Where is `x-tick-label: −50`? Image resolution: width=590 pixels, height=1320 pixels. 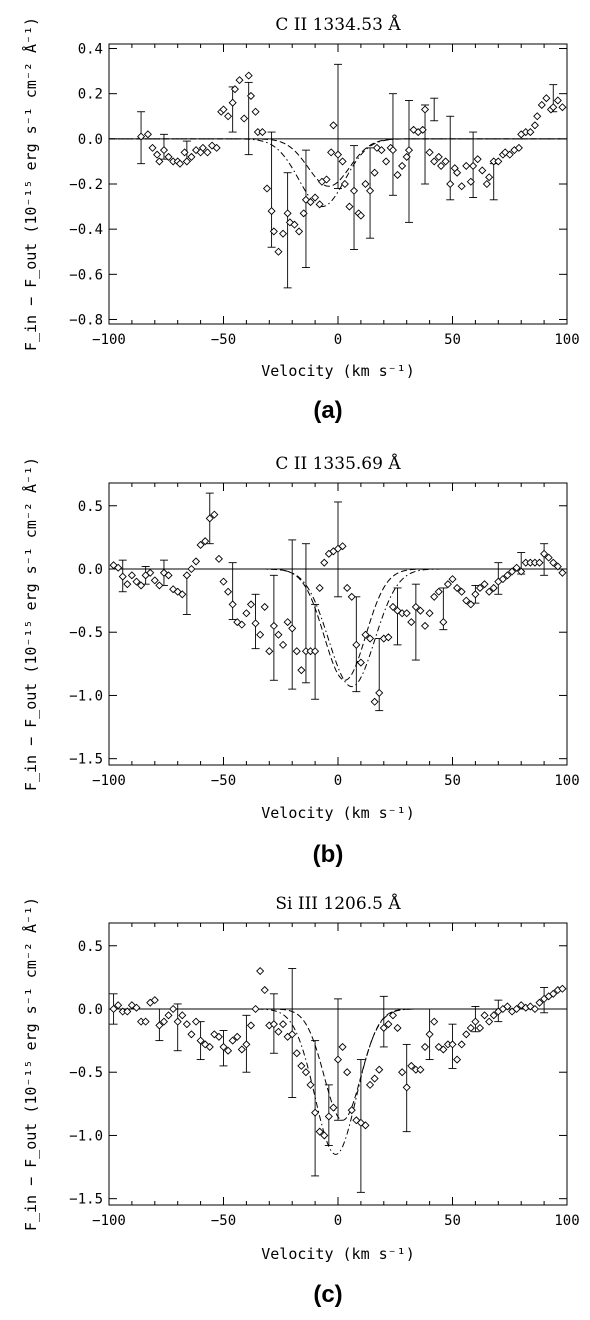
x-tick-label: −50 is located at coordinates (223, 781).